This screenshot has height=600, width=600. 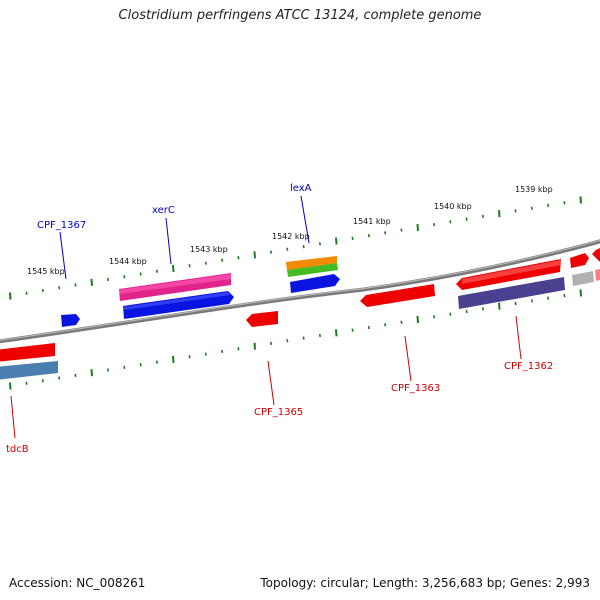 What do you see at coordinates (291, 236) in the screenshot?
I see `scale-label-1542: 1542 kbp` at bounding box center [291, 236].